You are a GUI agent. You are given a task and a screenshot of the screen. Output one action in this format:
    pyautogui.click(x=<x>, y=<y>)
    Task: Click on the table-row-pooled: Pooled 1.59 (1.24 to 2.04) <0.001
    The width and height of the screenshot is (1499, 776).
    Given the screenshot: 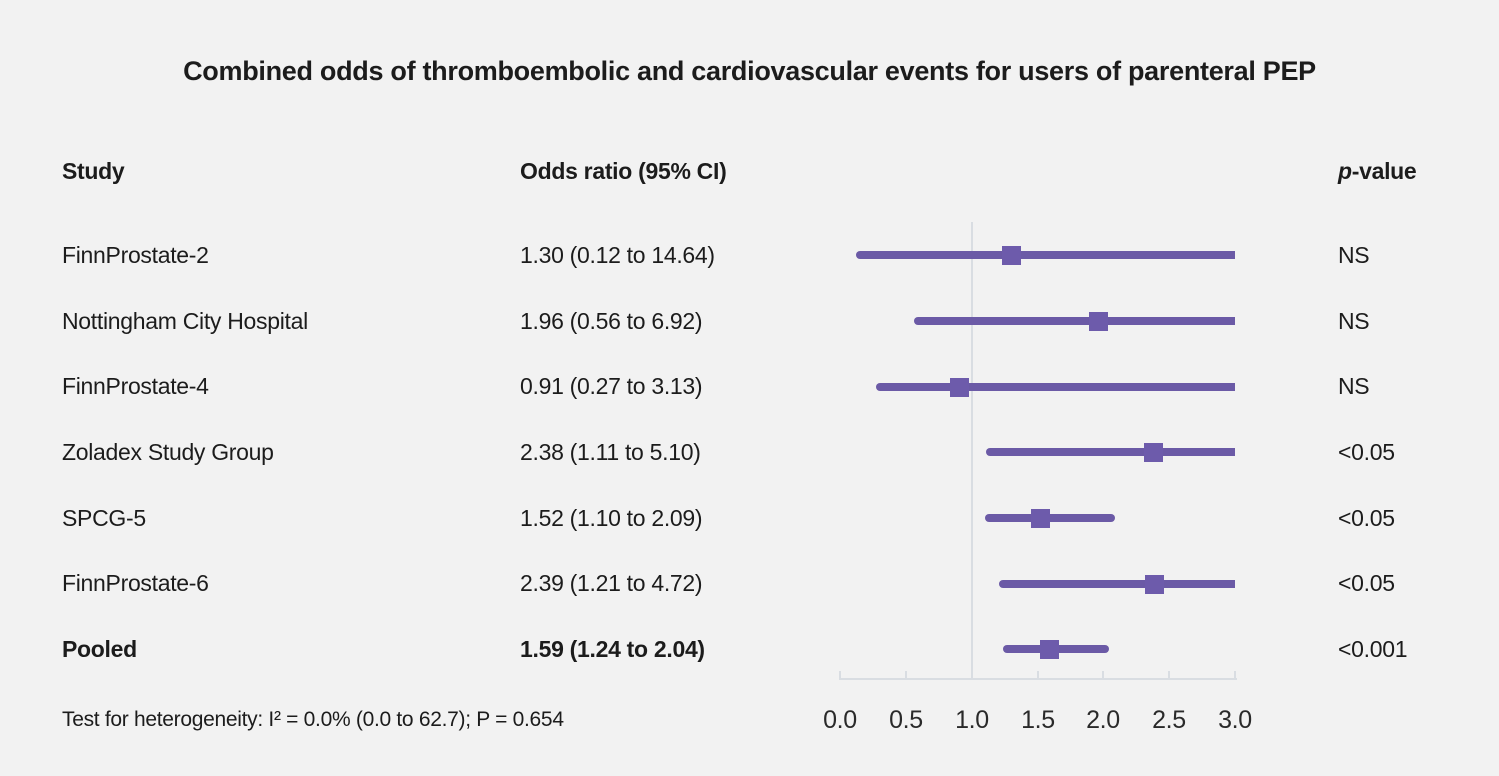 What is the action you would take?
    pyautogui.click(x=749, y=649)
    